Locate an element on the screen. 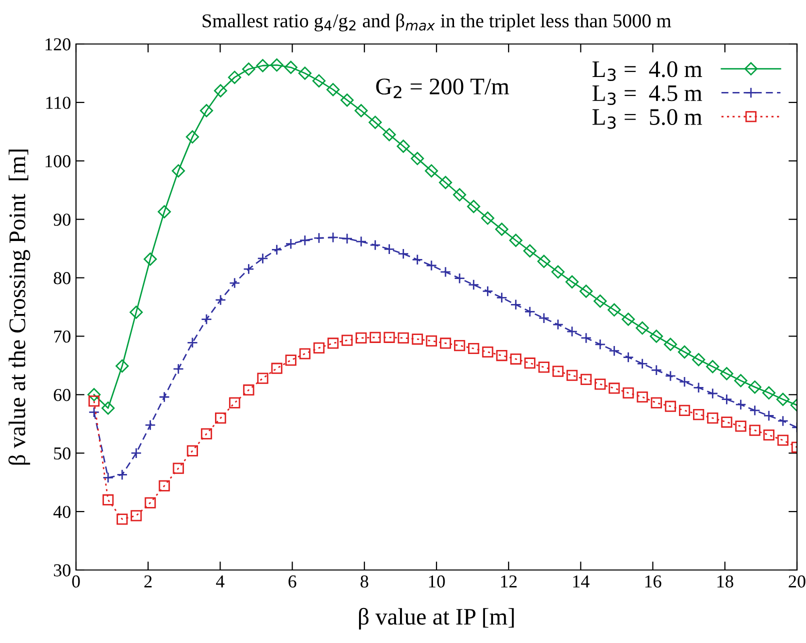 The height and width of the screenshot is (643, 806). y-tick-label: 90 is located at coordinates (62, 220).